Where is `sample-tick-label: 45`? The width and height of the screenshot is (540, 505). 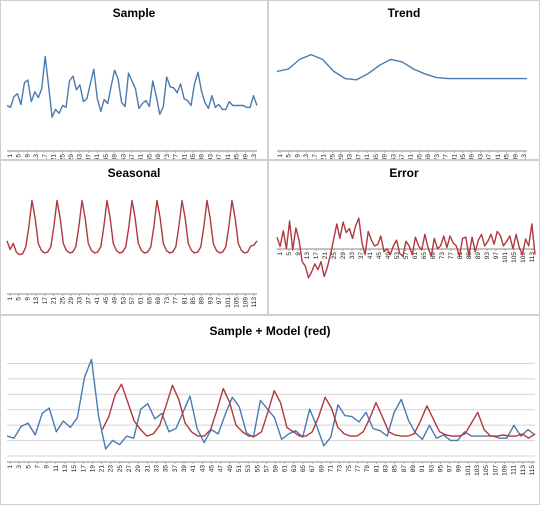 sample-tick-label: 45 is located at coordinates (106, 156).